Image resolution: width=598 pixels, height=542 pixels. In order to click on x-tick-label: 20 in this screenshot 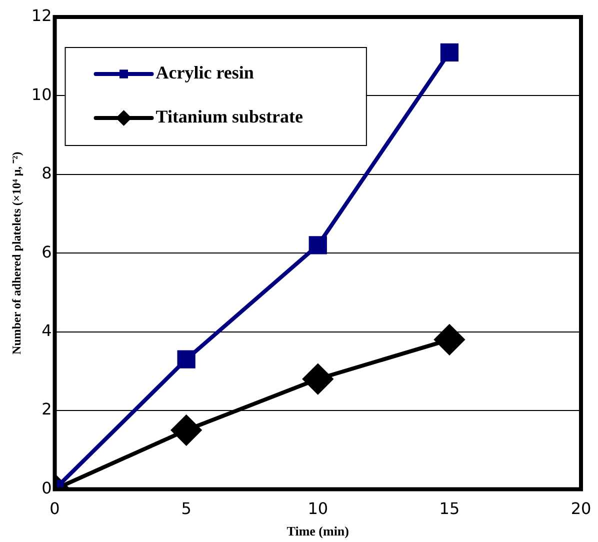, I will do `click(581, 508)`.